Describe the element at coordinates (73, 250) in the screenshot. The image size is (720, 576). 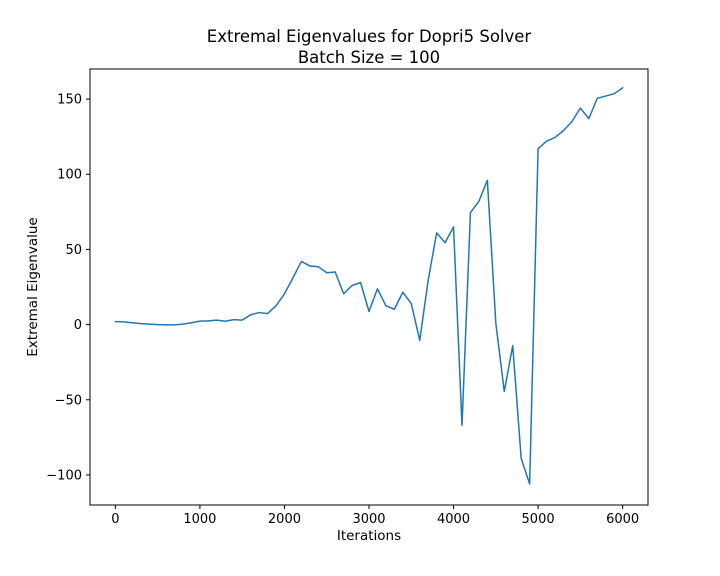
I see `y-tick-label: 50` at that location.